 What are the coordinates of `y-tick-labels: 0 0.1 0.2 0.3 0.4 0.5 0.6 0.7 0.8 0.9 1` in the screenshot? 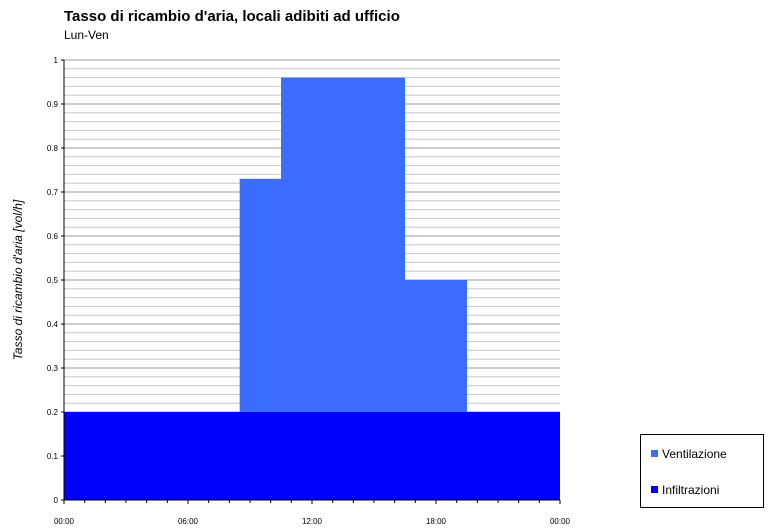 It's located at (53, 280).